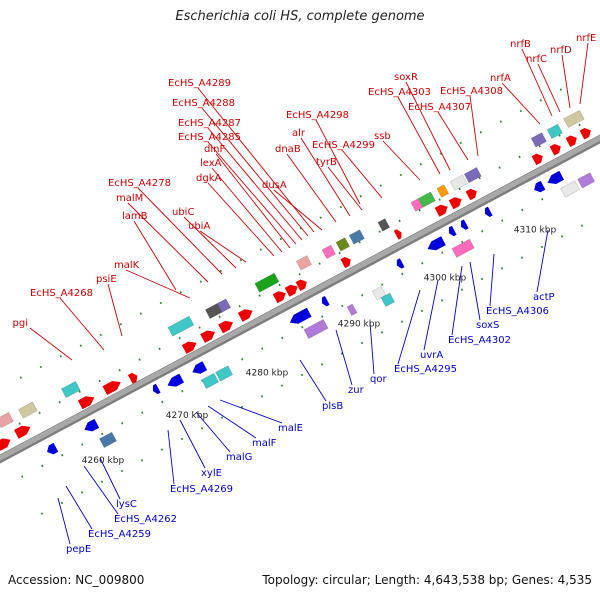 The image size is (600, 600). What do you see at coordinates (431, 355) in the screenshot?
I see `reverse-gene-label: uvrA` at bounding box center [431, 355].